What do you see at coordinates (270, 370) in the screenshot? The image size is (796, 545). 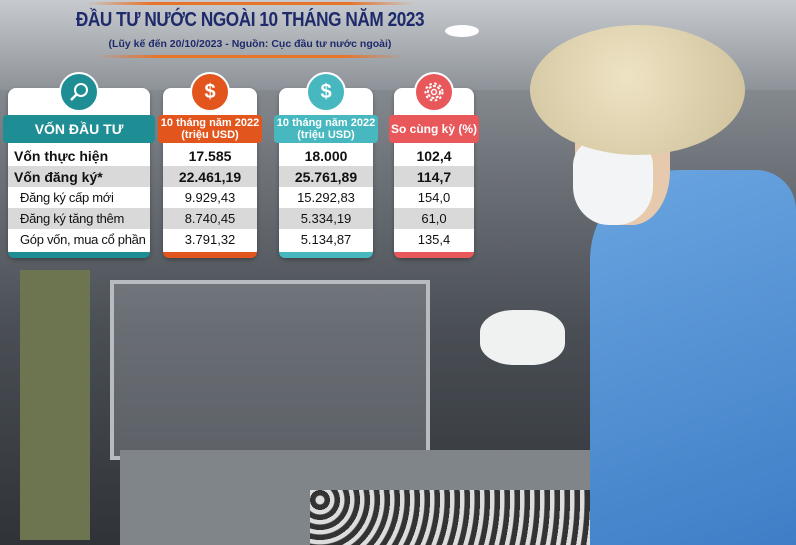 I see `machine-frame` at bounding box center [270, 370].